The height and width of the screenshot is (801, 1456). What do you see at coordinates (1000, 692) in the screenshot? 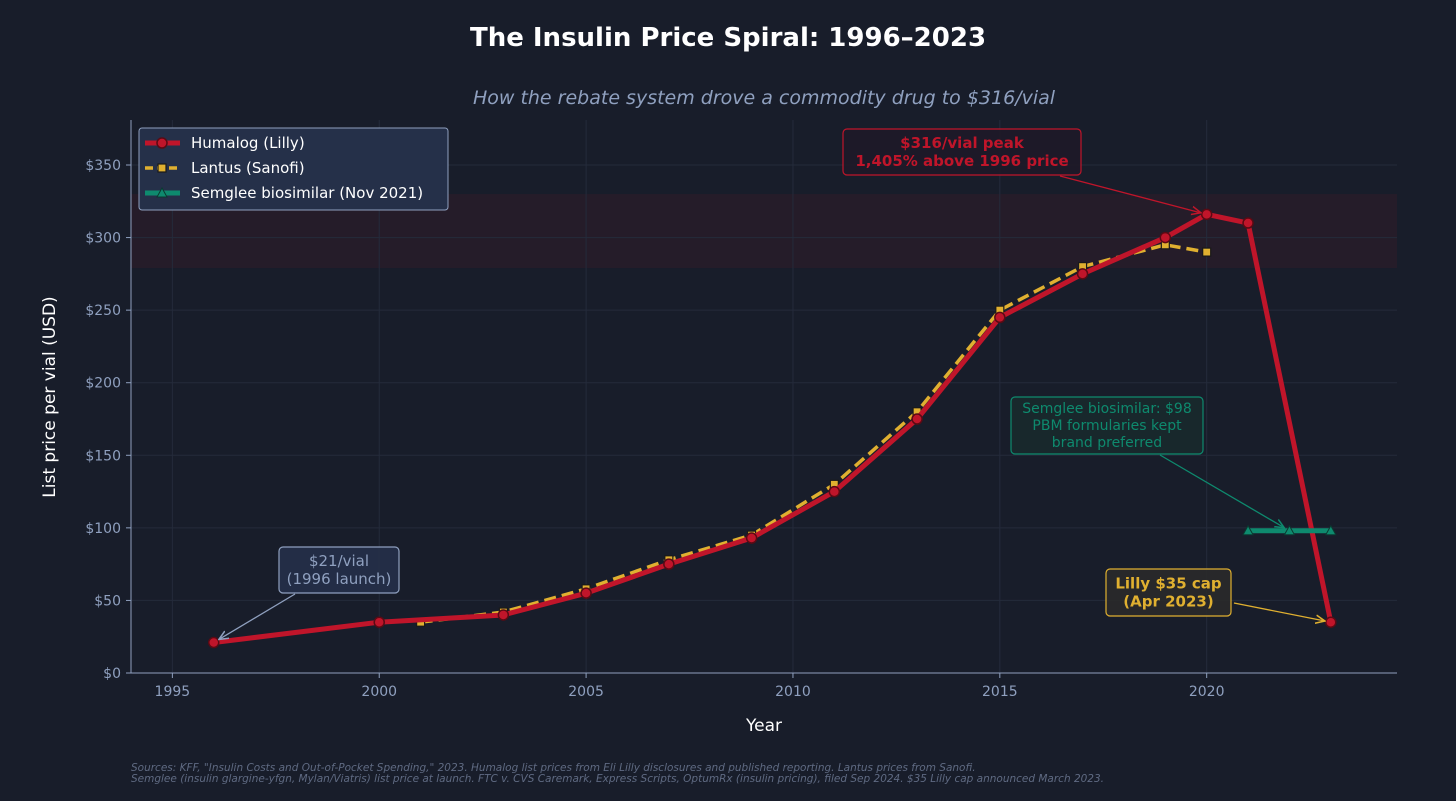
I see `x-tick-label: 2015` at bounding box center [1000, 692].